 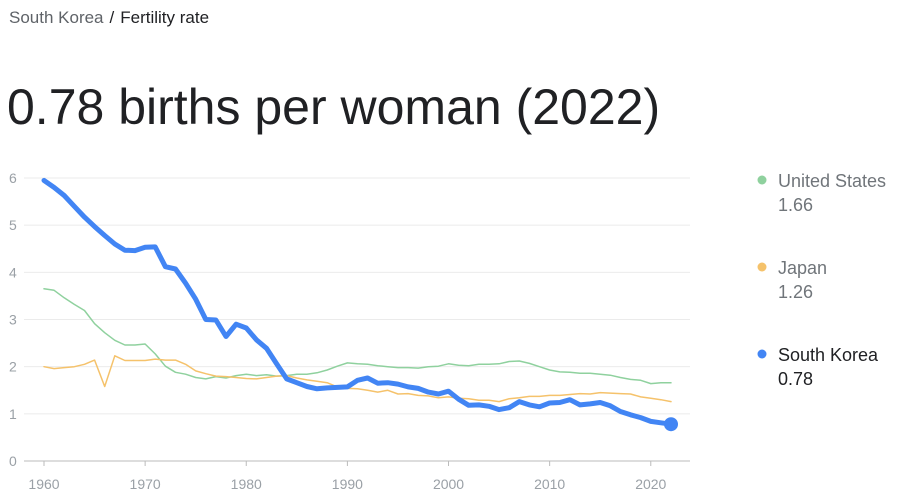 I want to click on x-tick-label: 1990, so click(x=347, y=484).